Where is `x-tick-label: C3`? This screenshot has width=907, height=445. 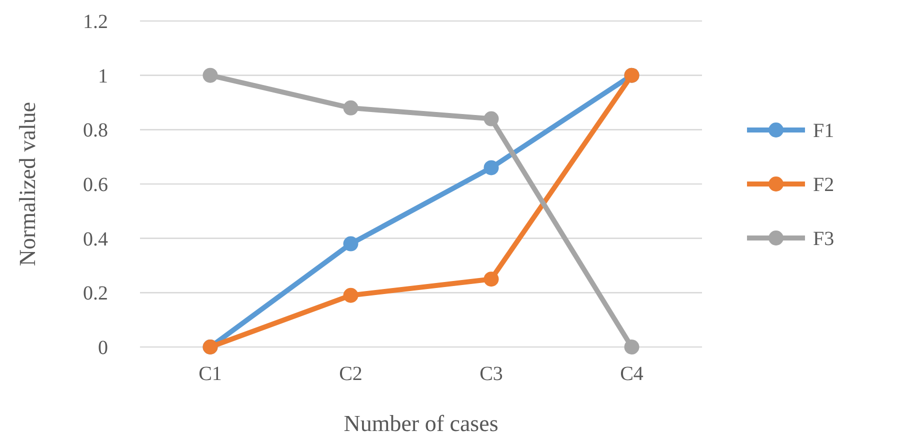 x-tick-label: C3 is located at coordinates (491, 374).